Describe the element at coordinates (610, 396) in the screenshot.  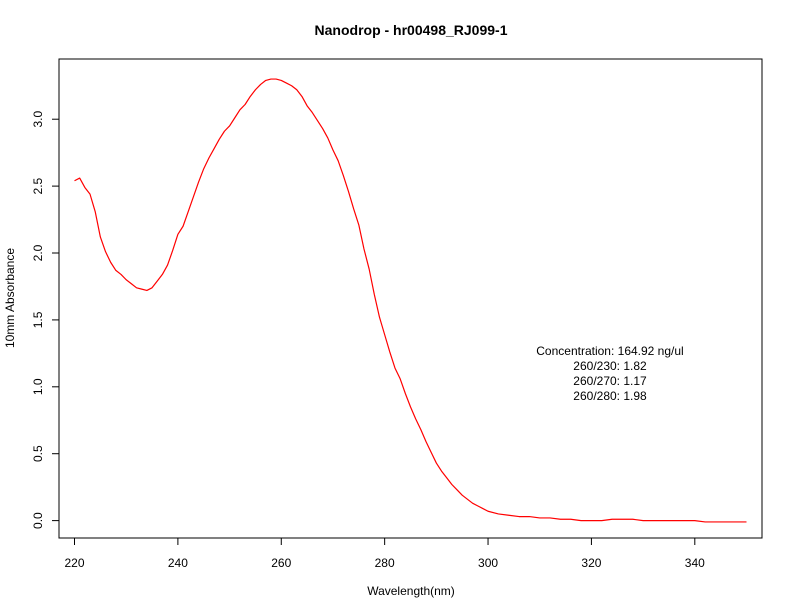
I see `ratio-260-280-annotation: 260/280: 1.98` at that location.